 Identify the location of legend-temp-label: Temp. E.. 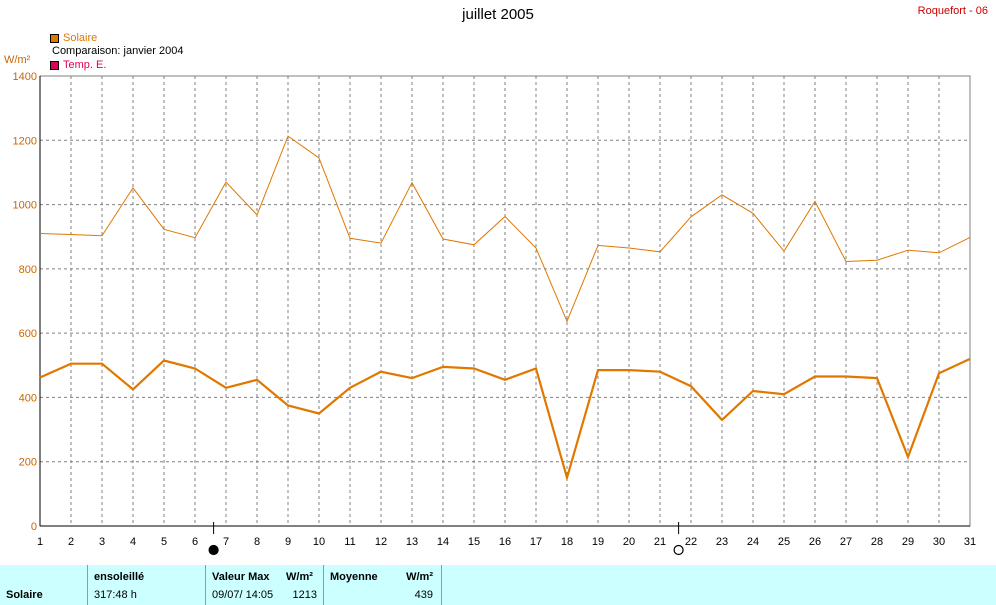
(85, 65).